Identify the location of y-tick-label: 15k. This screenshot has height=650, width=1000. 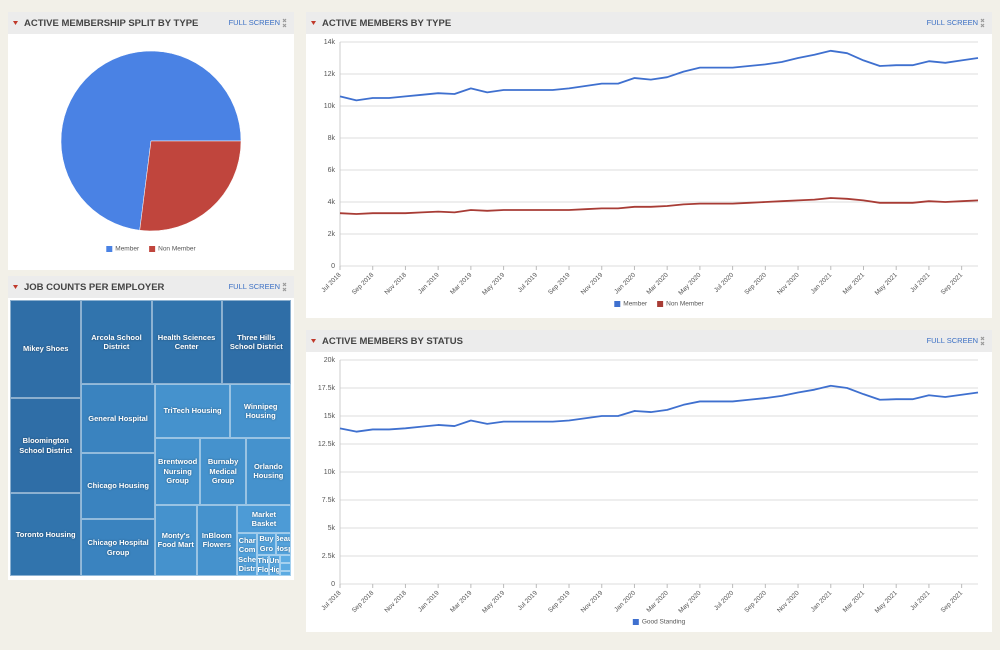
(330, 416).